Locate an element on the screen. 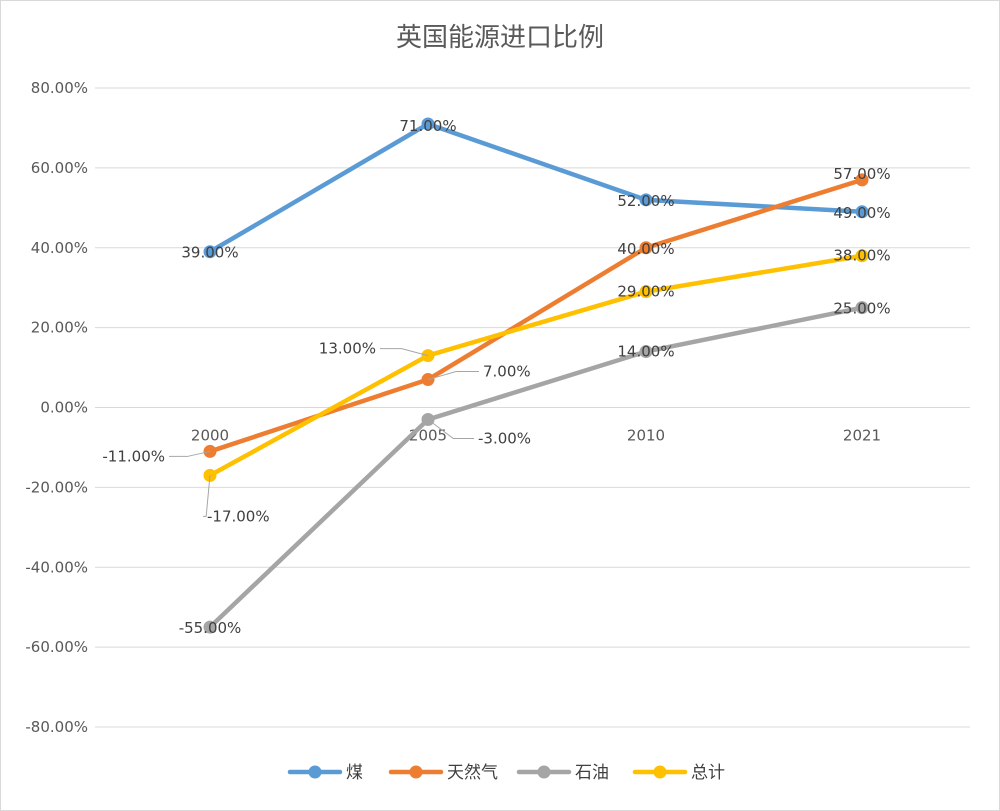 The width and height of the screenshot is (1000, 811). data-label: 14.00% is located at coordinates (645, 352).